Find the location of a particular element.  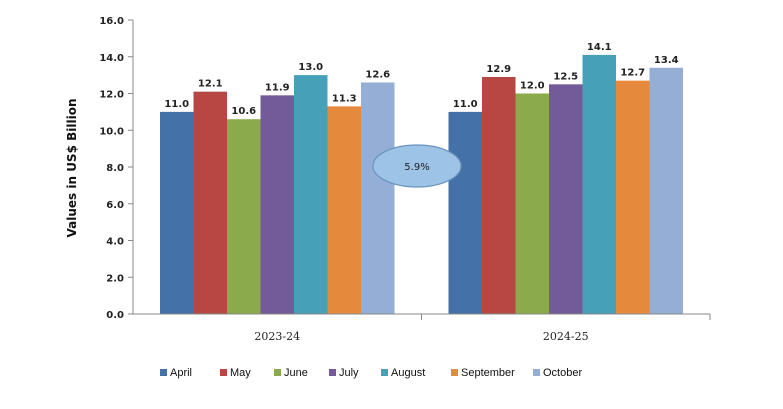

y-tick-label: 16.0 is located at coordinates (111, 21).